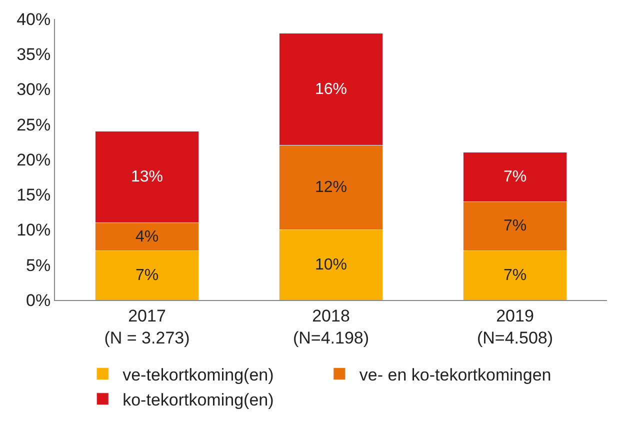  What do you see at coordinates (198, 400) in the screenshot?
I see `legend-label: ko-tekortkoming(en)` at bounding box center [198, 400].